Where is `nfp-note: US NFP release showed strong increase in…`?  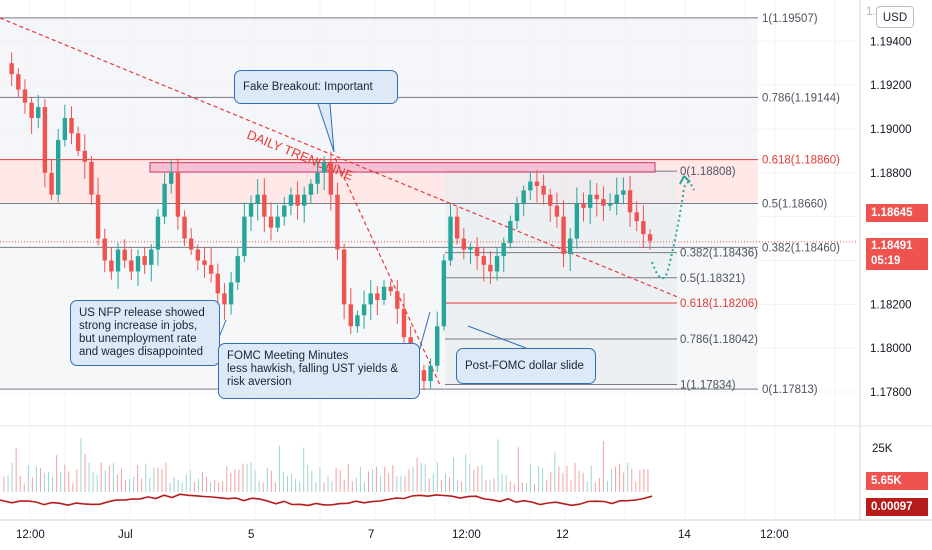
nfp-note: US NFP release showed strong increase in… is located at coordinates (145, 333).